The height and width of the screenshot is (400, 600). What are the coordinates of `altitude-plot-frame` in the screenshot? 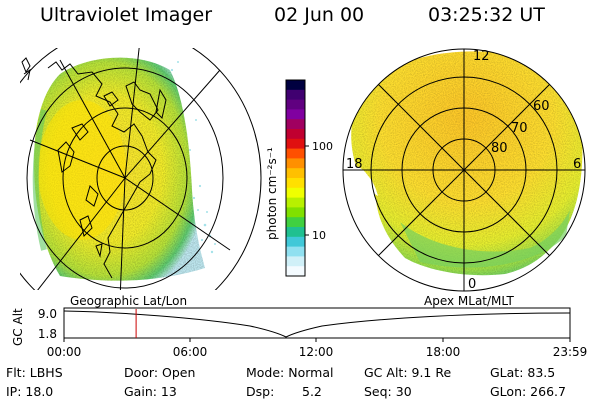 It's located at (317, 323).